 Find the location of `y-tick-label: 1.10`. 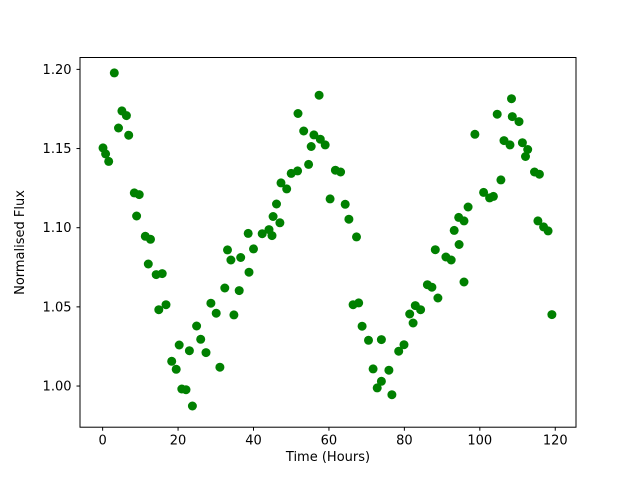

y-tick-label: 1.10 is located at coordinates (57, 228).